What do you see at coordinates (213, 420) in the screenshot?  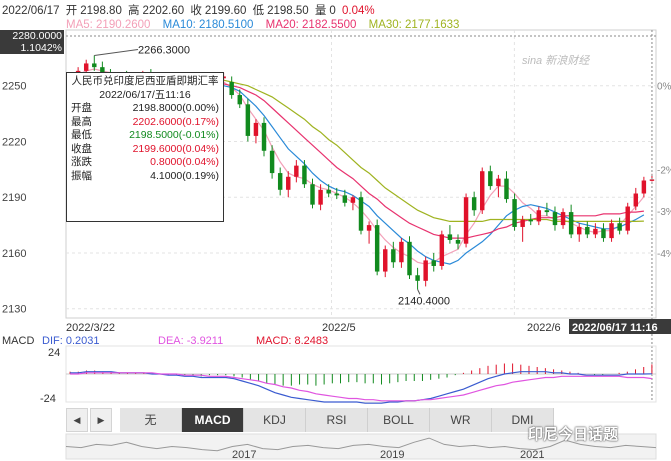 I see `tab-1: MACD` at bounding box center [213, 420].